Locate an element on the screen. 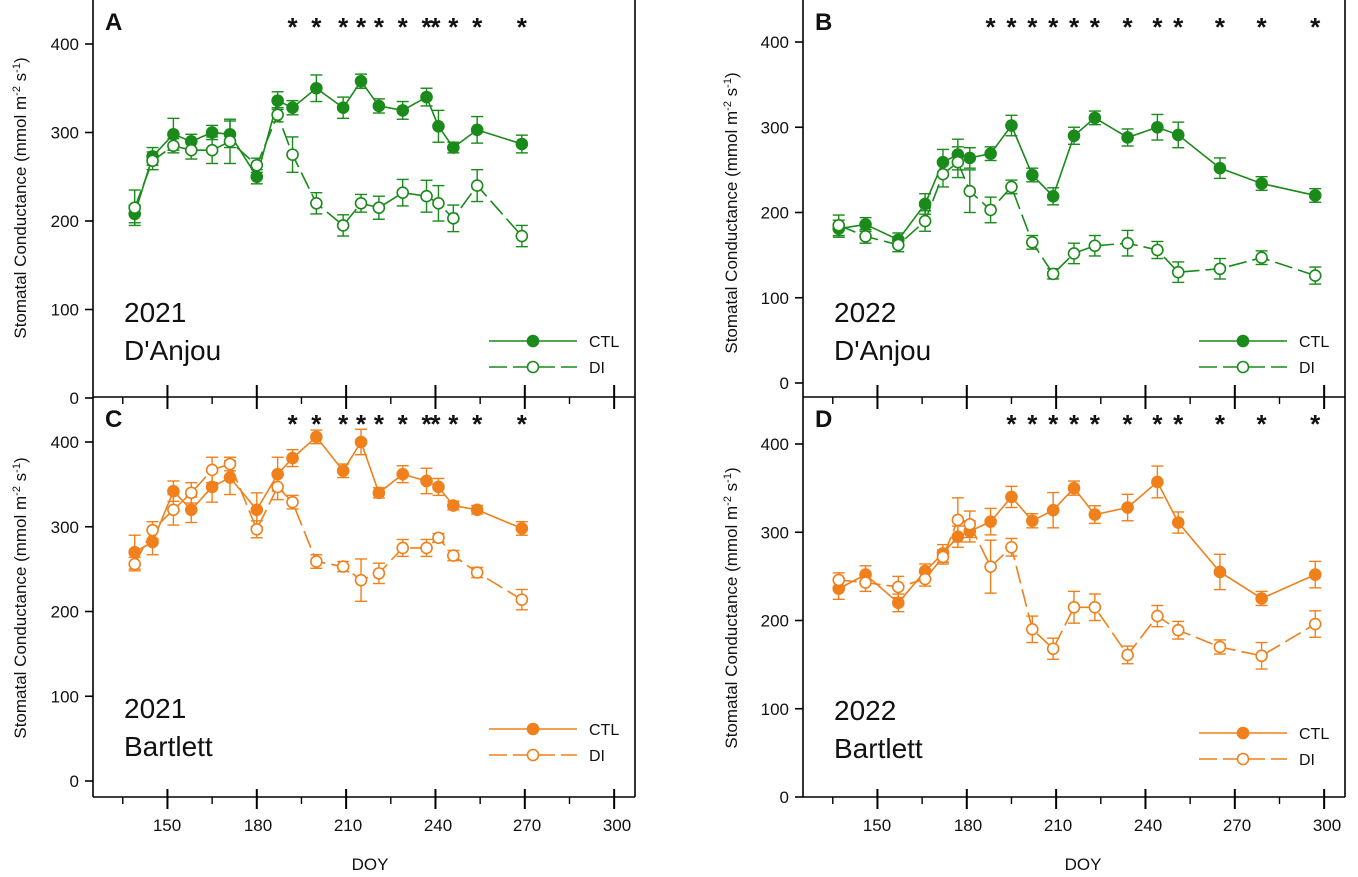  x-tick-label: 150 is located at coordinates (167, 825).